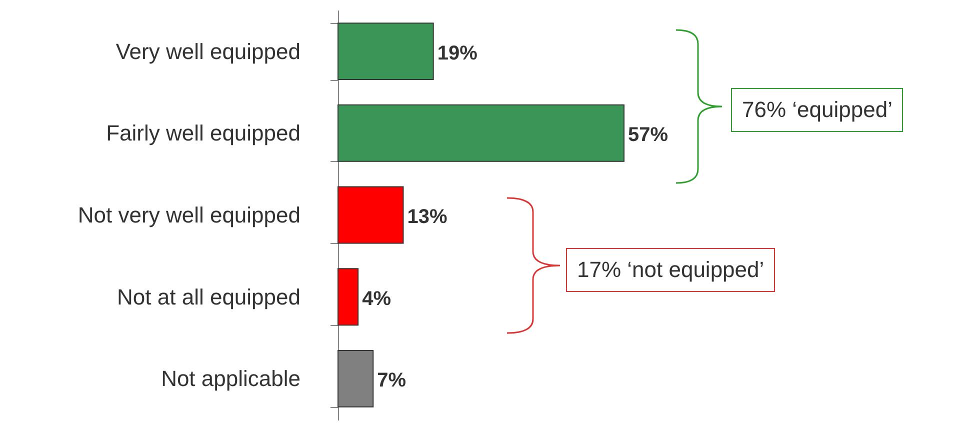 Image resolution: width=959 pixels, height=423 pixels. Describe the element at coordinates (427, 217) in the screenshot. I see `data-label: 13%` at that location.